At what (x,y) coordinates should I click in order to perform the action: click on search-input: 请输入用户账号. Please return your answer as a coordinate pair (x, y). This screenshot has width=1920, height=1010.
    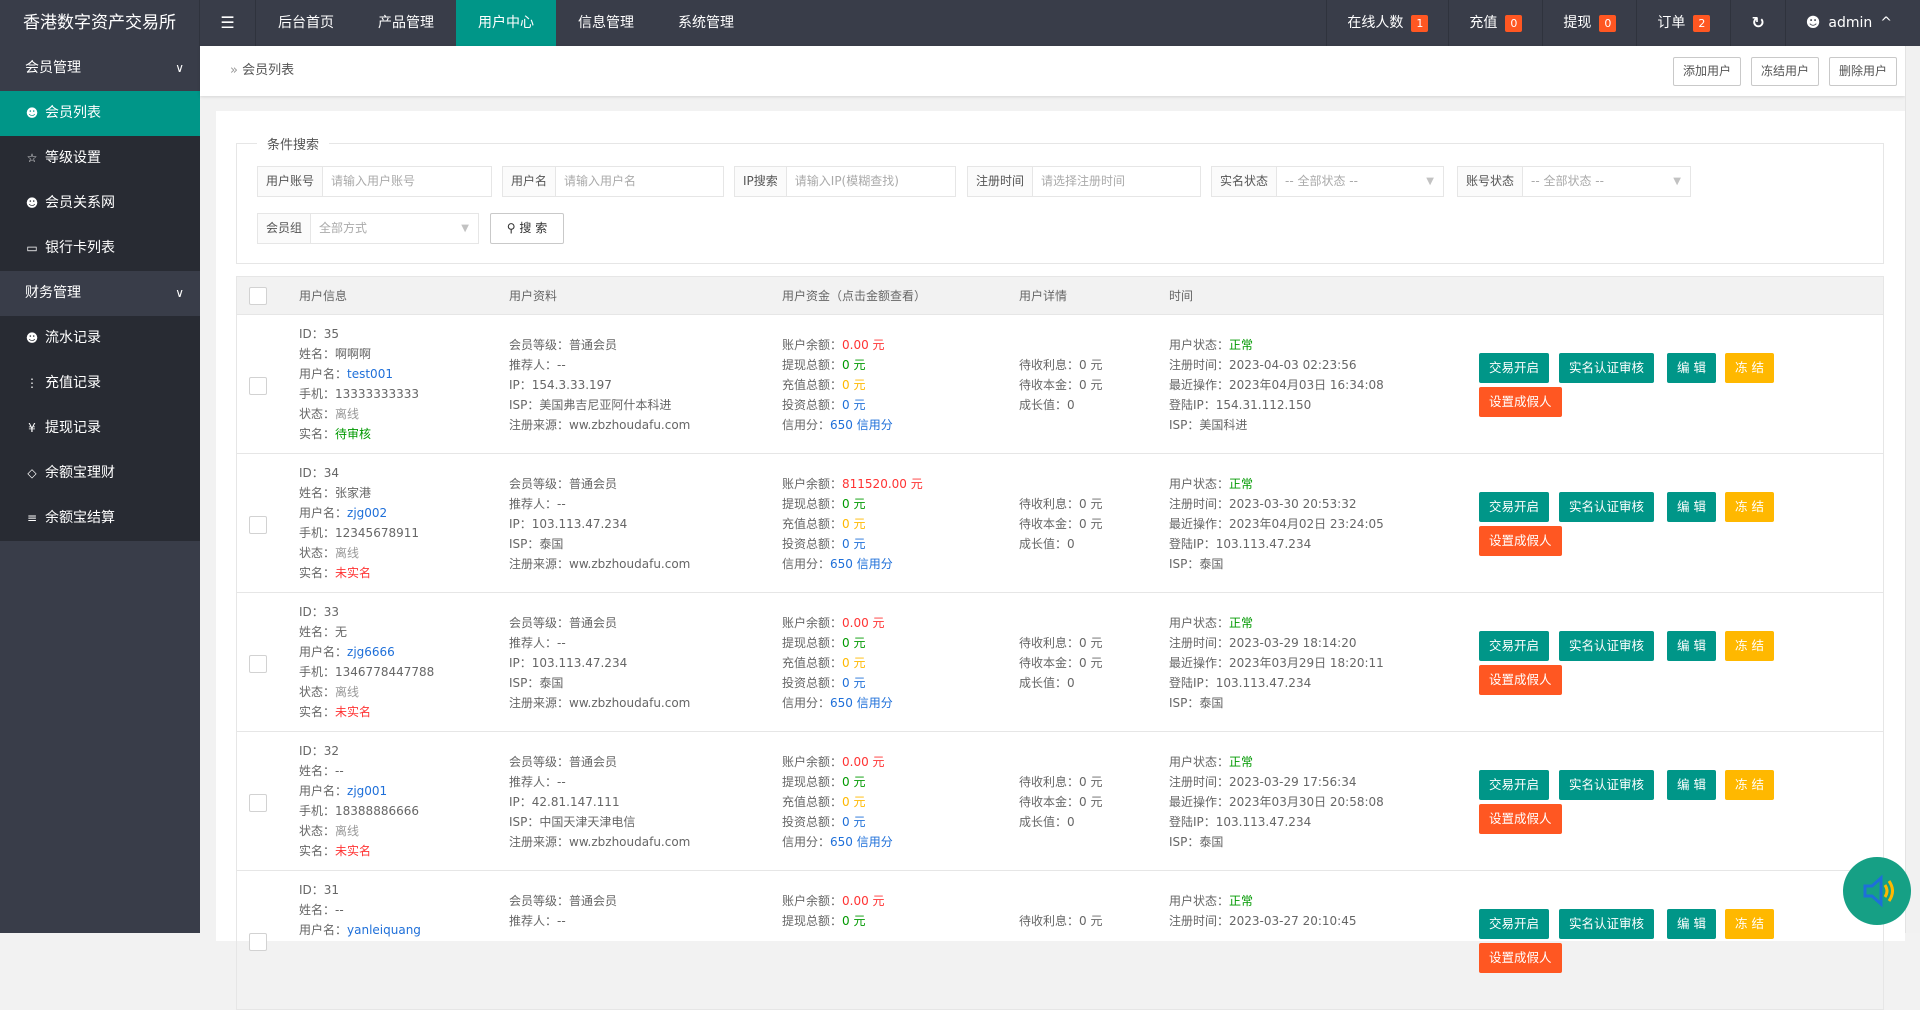
    Looking at the image, I should click on (407, 181).